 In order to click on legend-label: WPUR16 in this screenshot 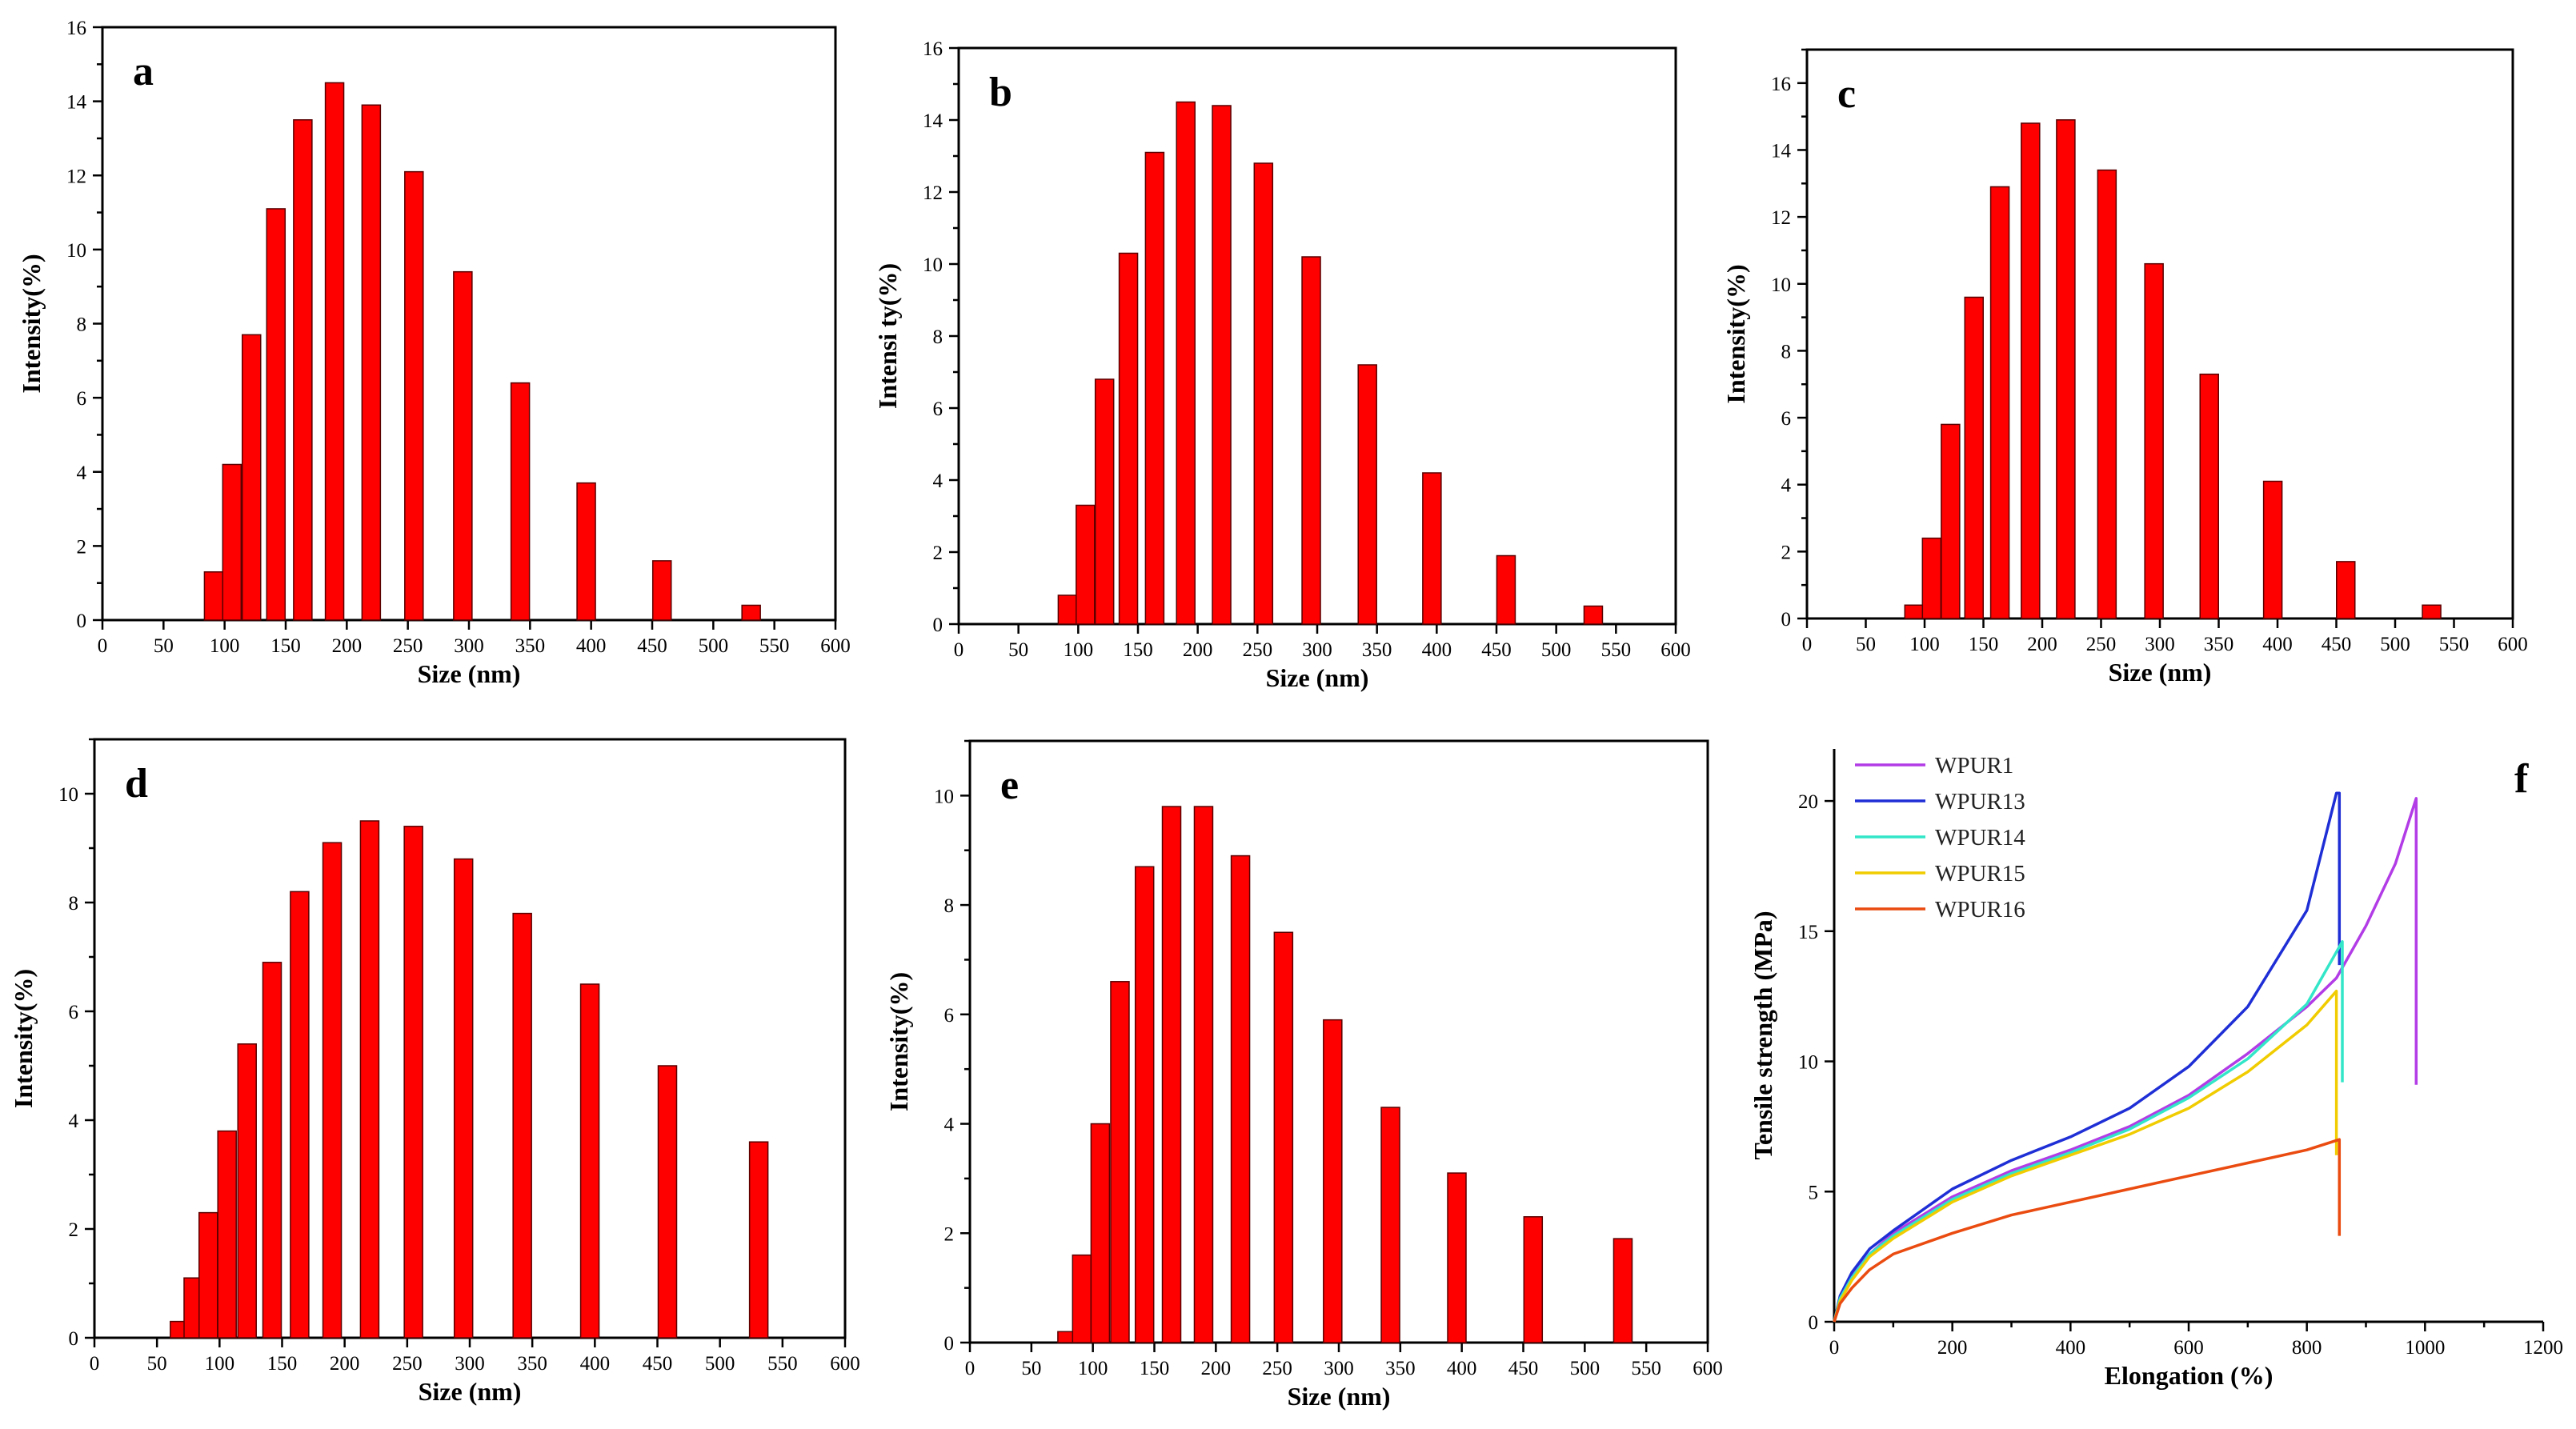, I will do `click(1980, 910)`.